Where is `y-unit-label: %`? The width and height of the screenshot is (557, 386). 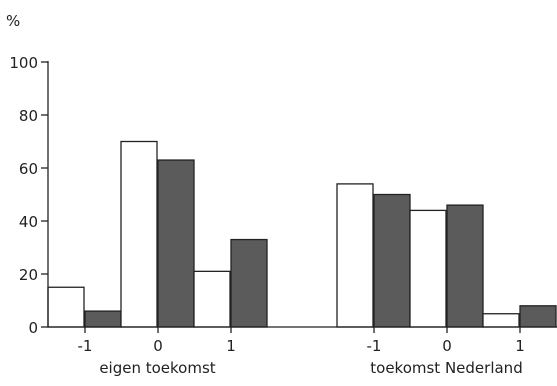 y-unit-label: % is located at coordinates (13, 21).